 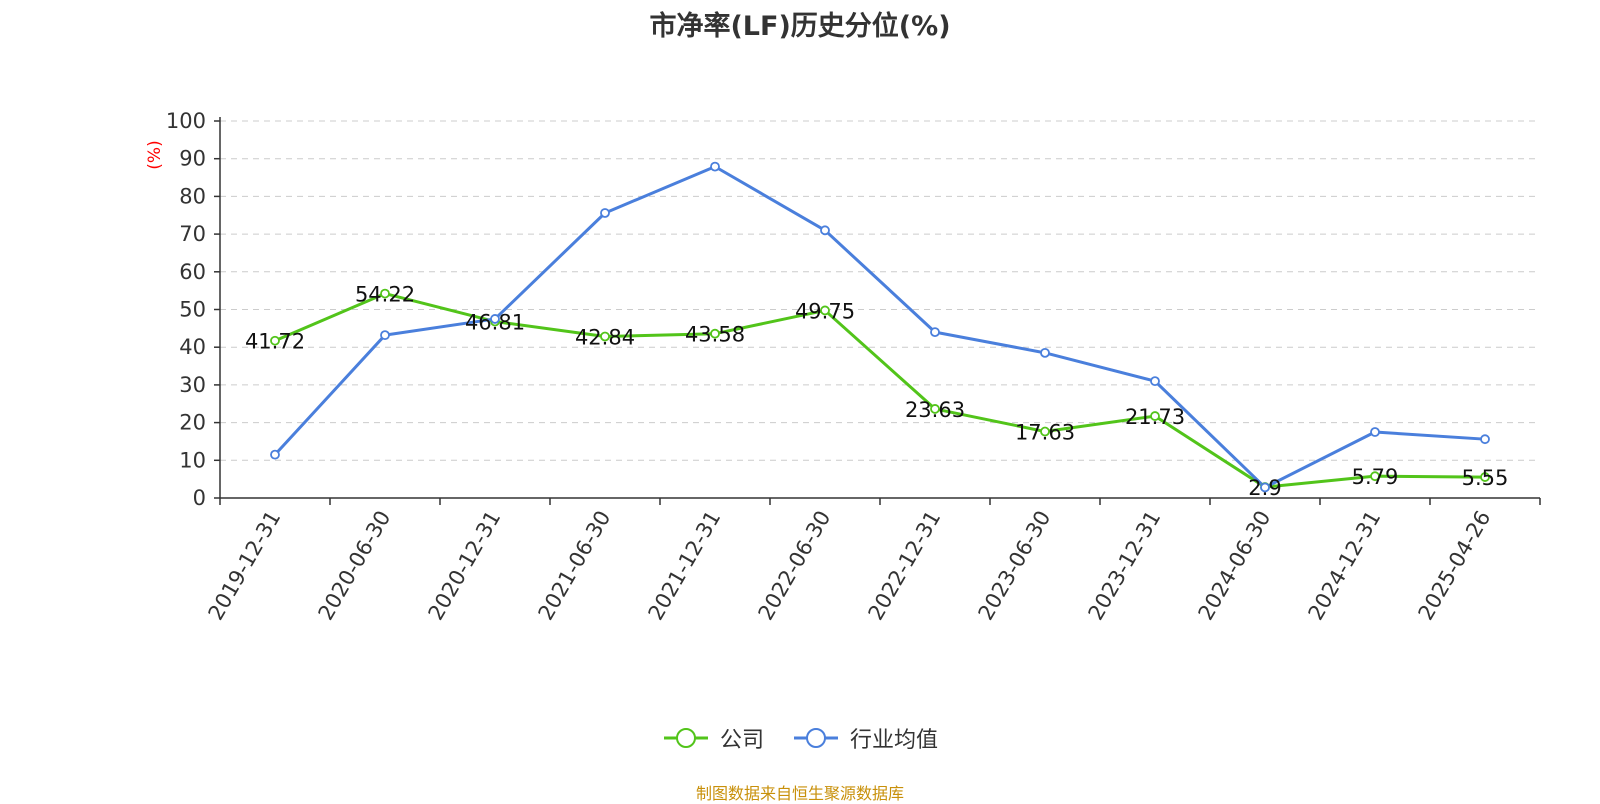 I want to click on x-tick-label: 2023-06-30, so click(x=1015, y=566).